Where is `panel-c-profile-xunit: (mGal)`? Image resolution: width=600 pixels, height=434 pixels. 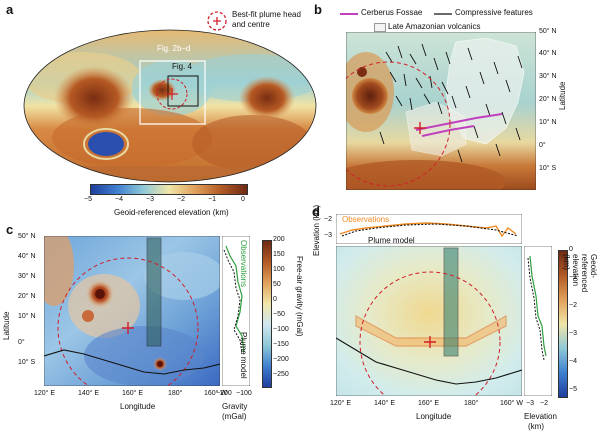
panel-c-profile-xunit: (mGal) is located at coordinates (234, 416).